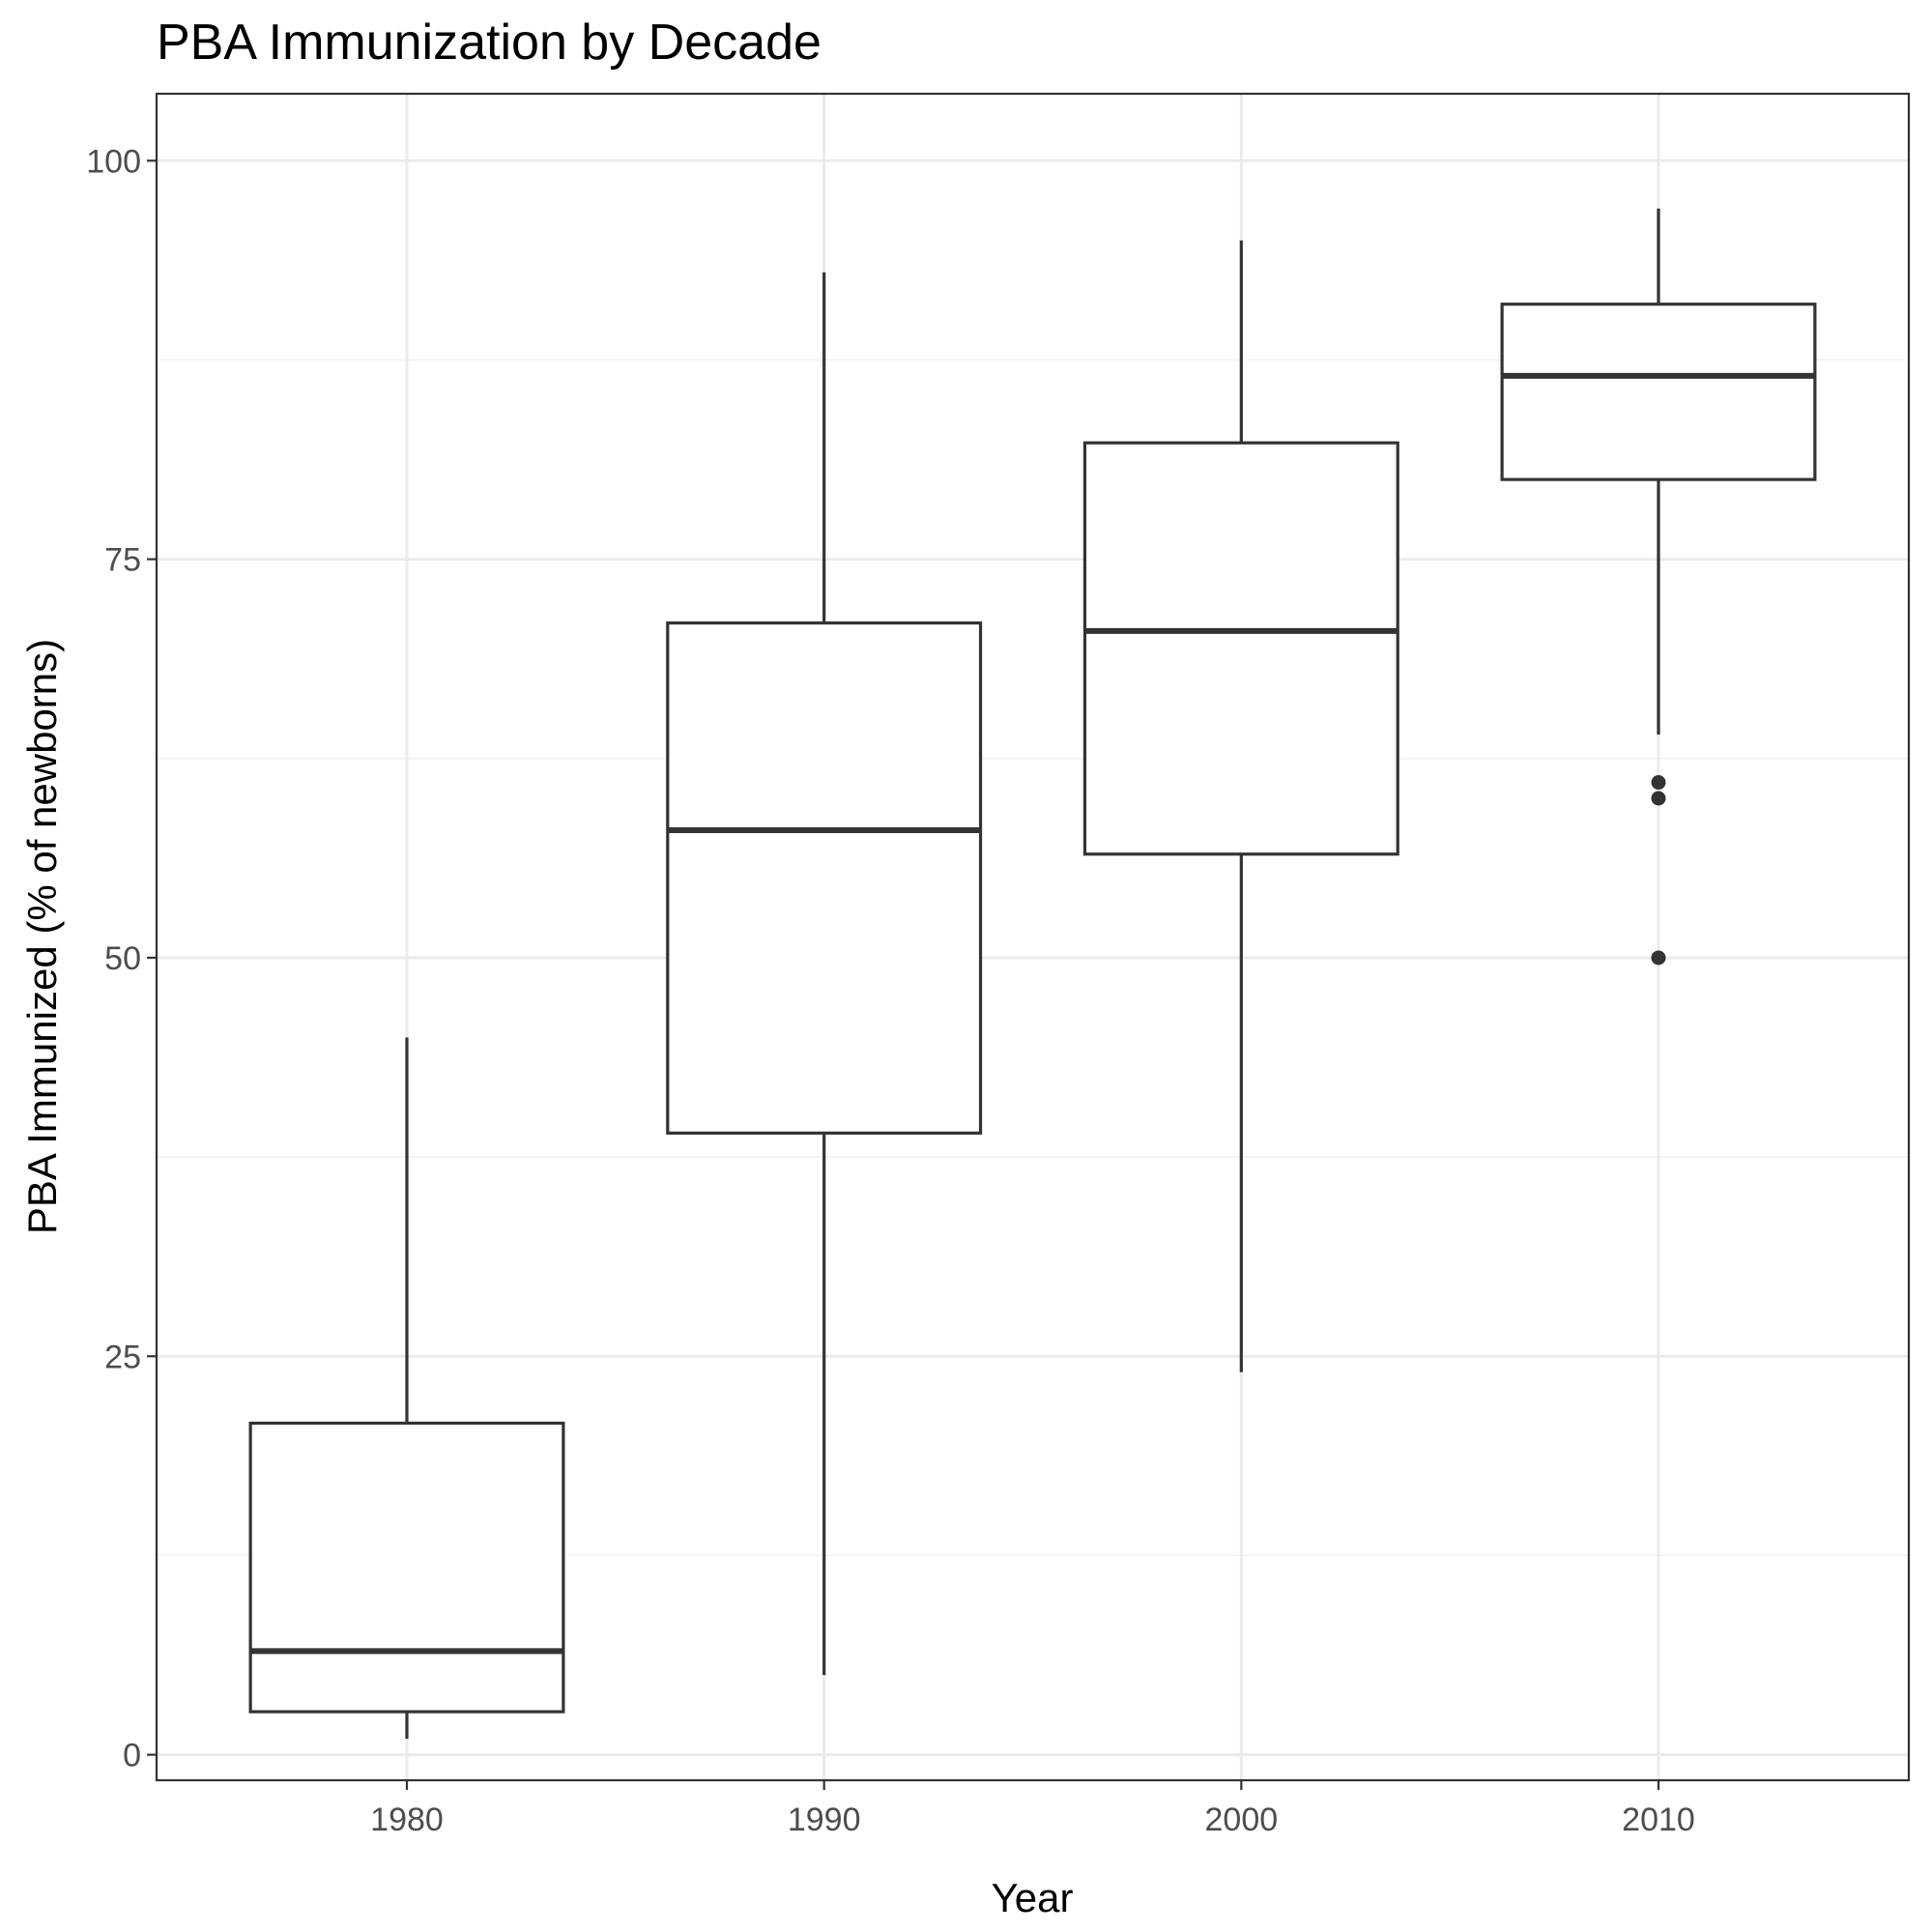  I want to click on box-2000, so click(1240, 806).